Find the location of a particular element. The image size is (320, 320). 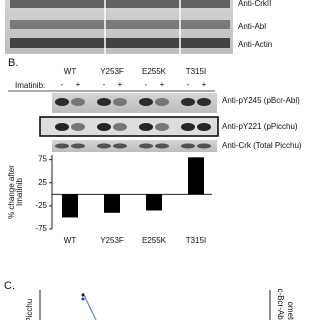

y2-axis-label: ometry) is located at coordinates (290, 310).